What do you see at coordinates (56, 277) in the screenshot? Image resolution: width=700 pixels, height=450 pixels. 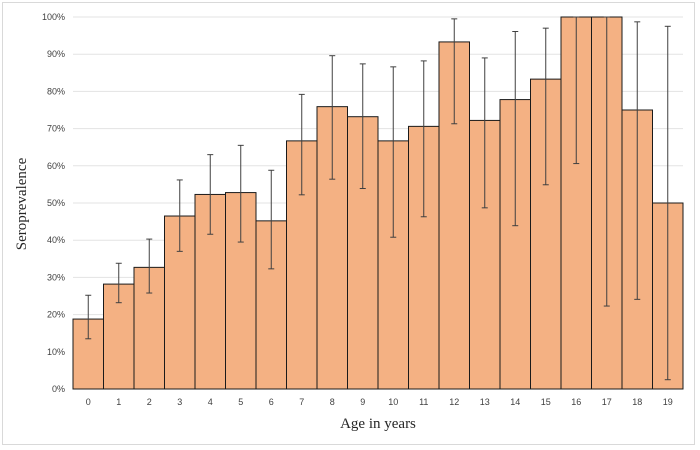 I see `y-tick-label: 30%` at bounding box center [56, 277].